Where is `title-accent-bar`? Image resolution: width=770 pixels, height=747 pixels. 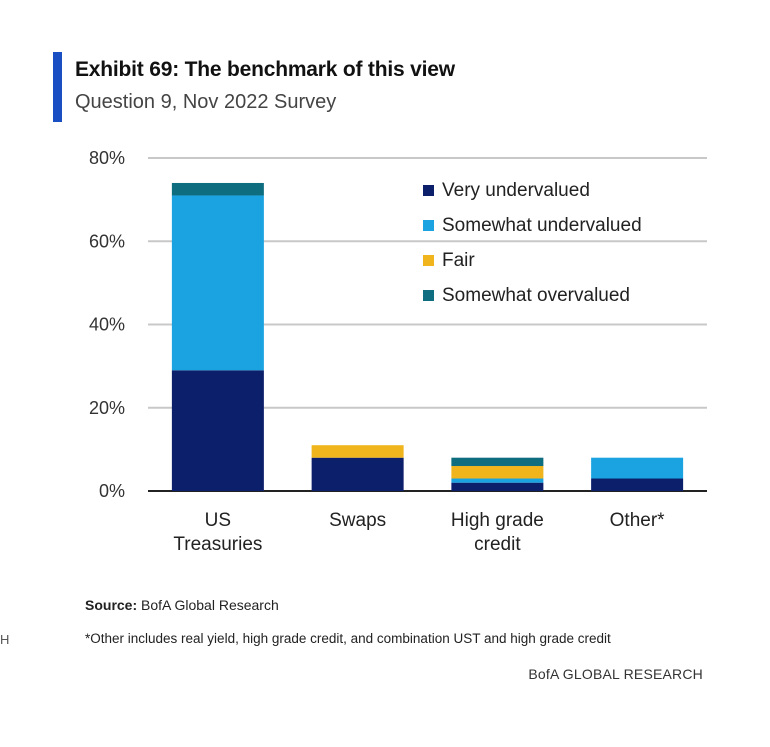 title-accent-bar is located at coordinates (57, 87).